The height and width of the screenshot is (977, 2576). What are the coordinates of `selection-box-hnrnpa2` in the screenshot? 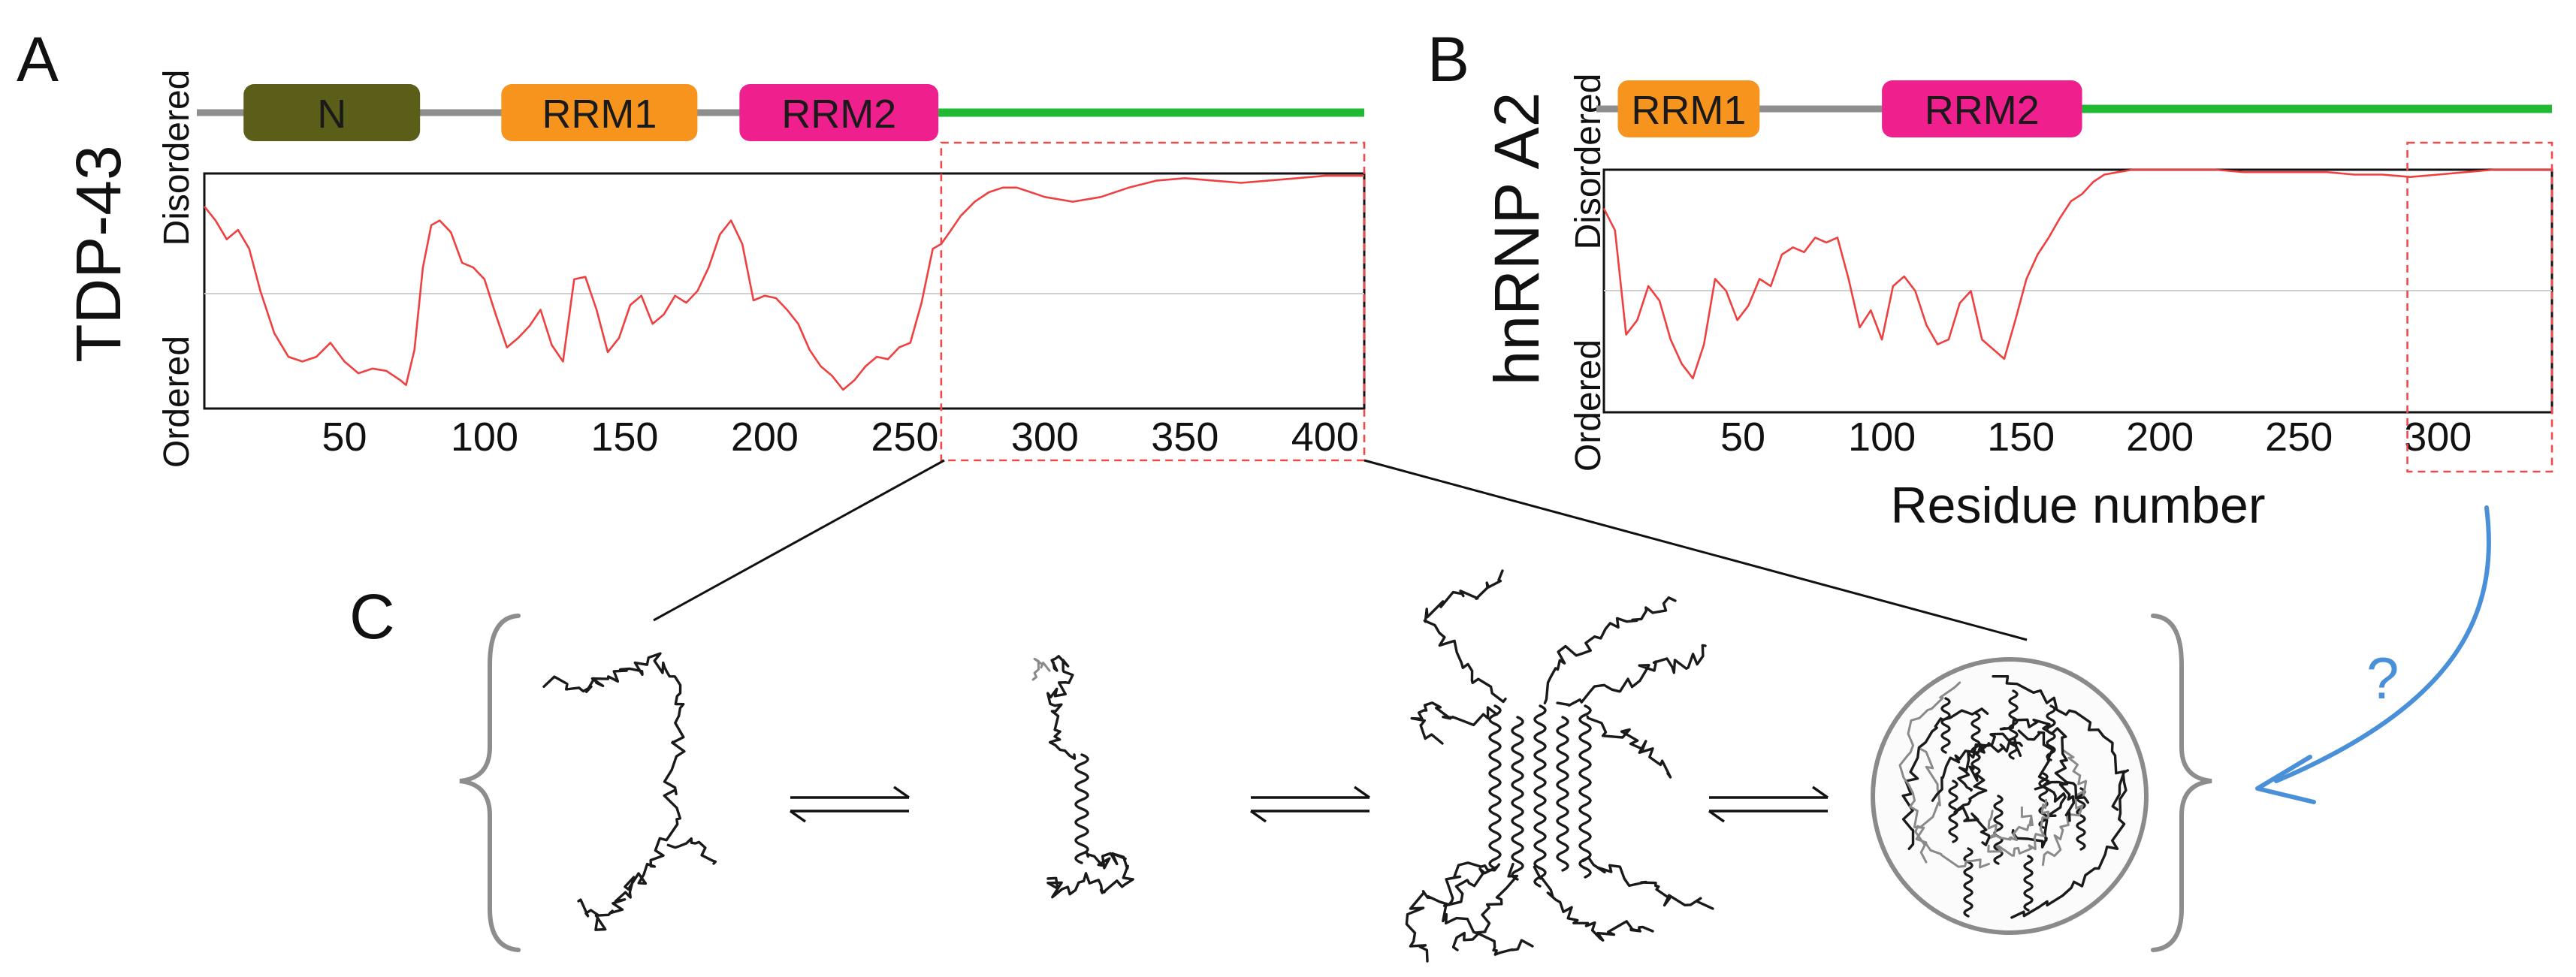 It's located at (2479, 307).